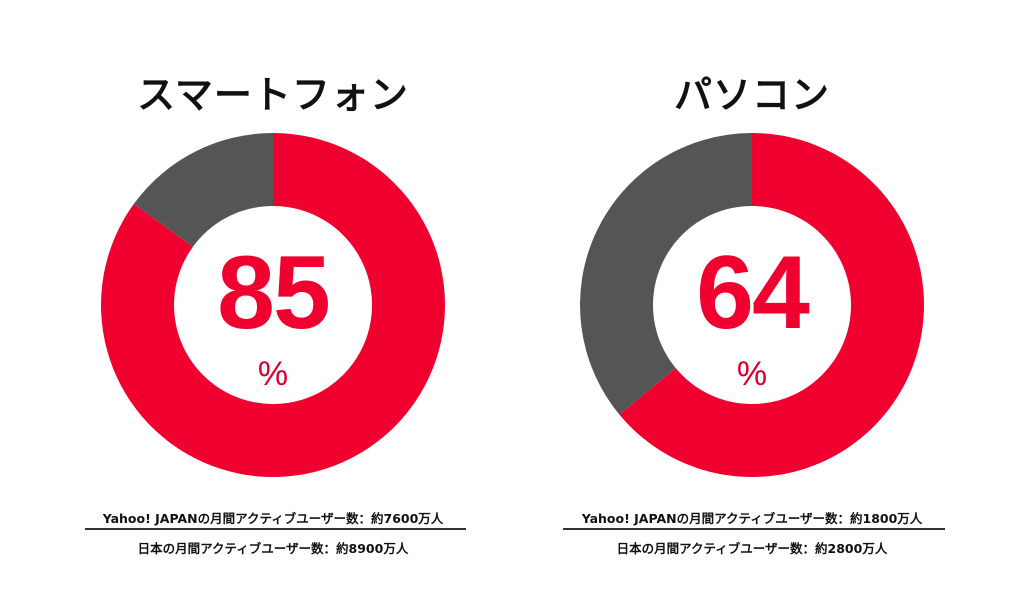 The width and height of the screenshot is (1024, 612). What do you see at coordinates (274, 293) in the screenshot?
I see `smartphone-percentage-value: 85` at bounding box center [274, 293].